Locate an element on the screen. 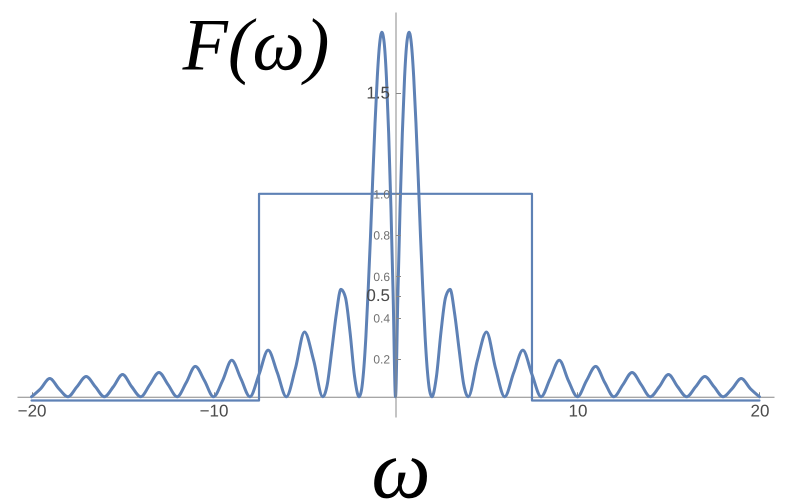  x-tick-label: −10 is located at coordinates (214, 410).